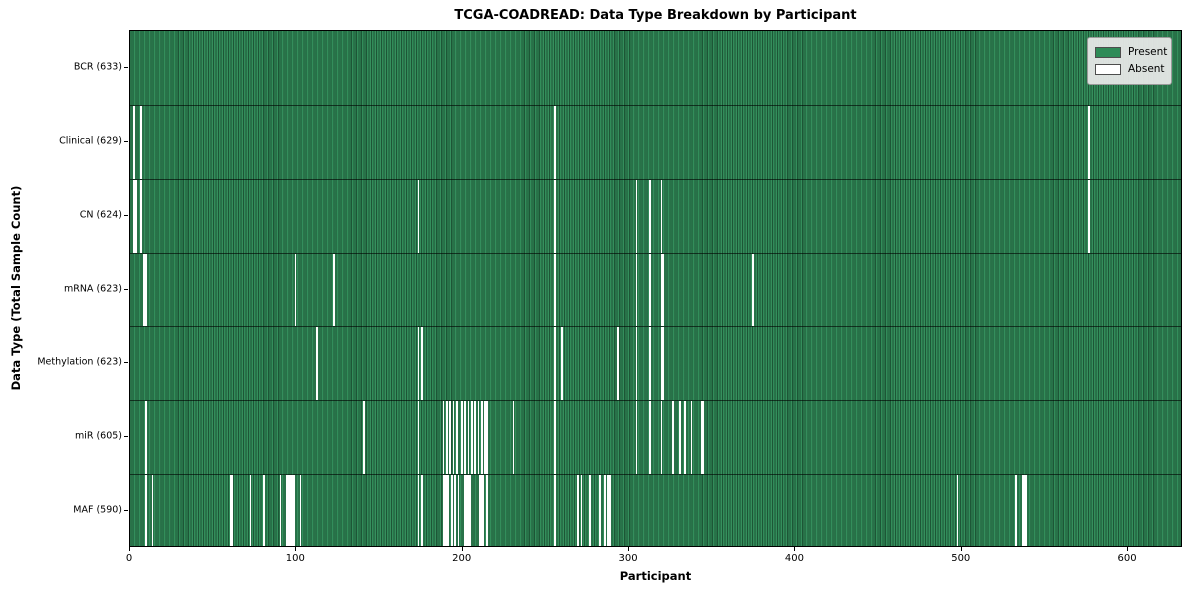  I want to click on row-maf, so click(655, 510).